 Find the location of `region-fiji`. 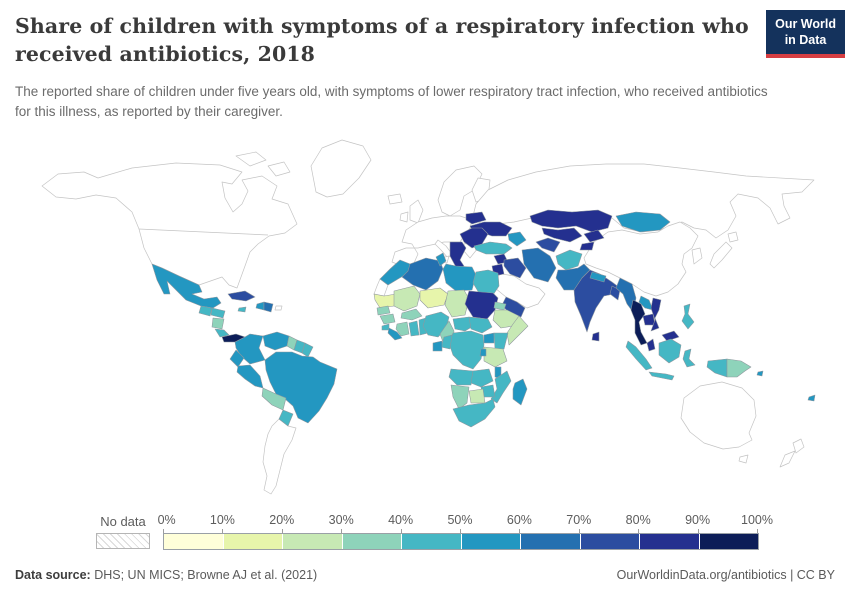

region-fiji is located at coordinates (811, 398).